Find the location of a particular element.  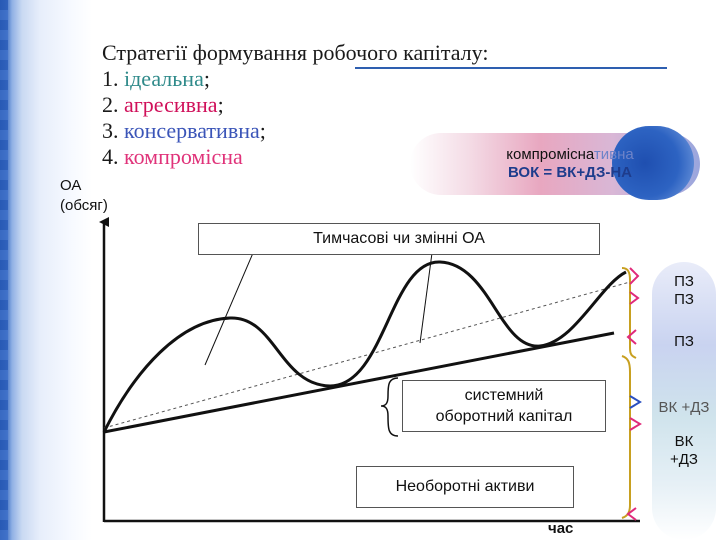

financing-vk: ВК is located at coordinates (684, 441).